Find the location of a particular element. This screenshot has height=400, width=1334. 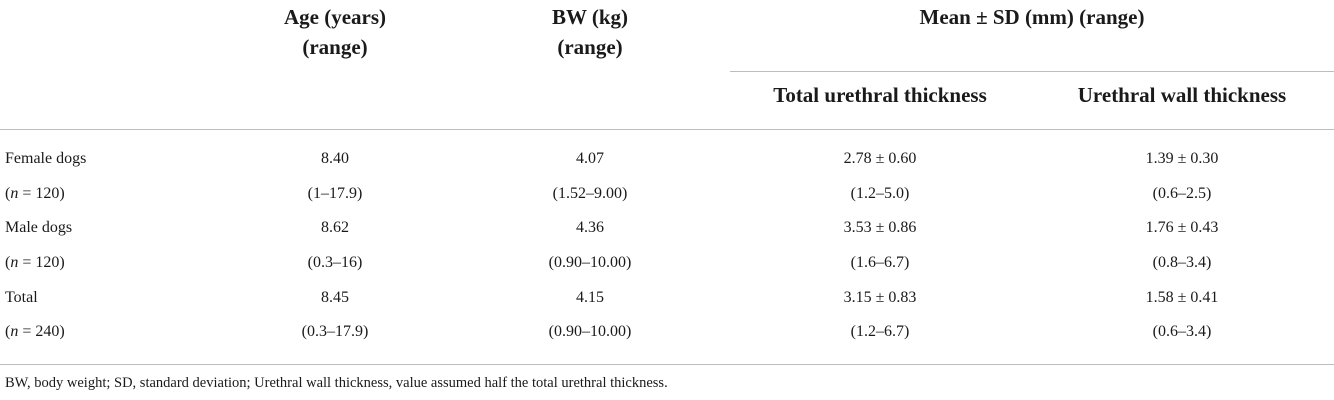

cell-total-urethral-range: (1.2–5.0) is located at coordinates (880, 193).